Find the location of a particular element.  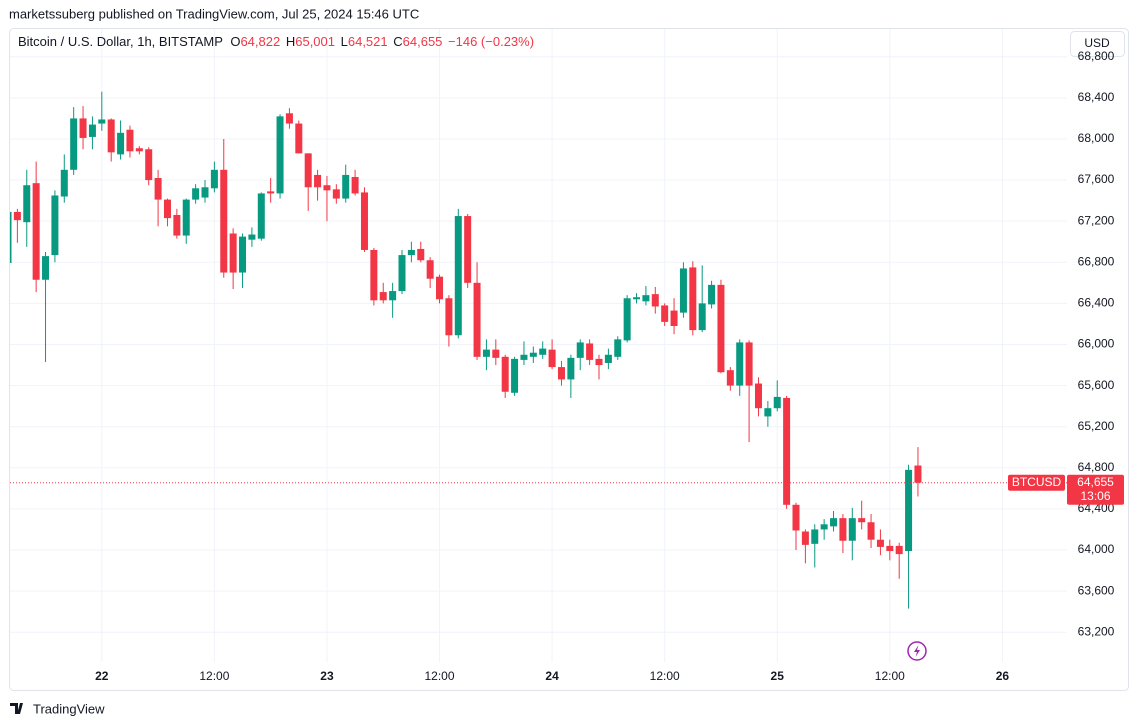

y-tick-label: 68,000 is located at coordinates (1096, 138).